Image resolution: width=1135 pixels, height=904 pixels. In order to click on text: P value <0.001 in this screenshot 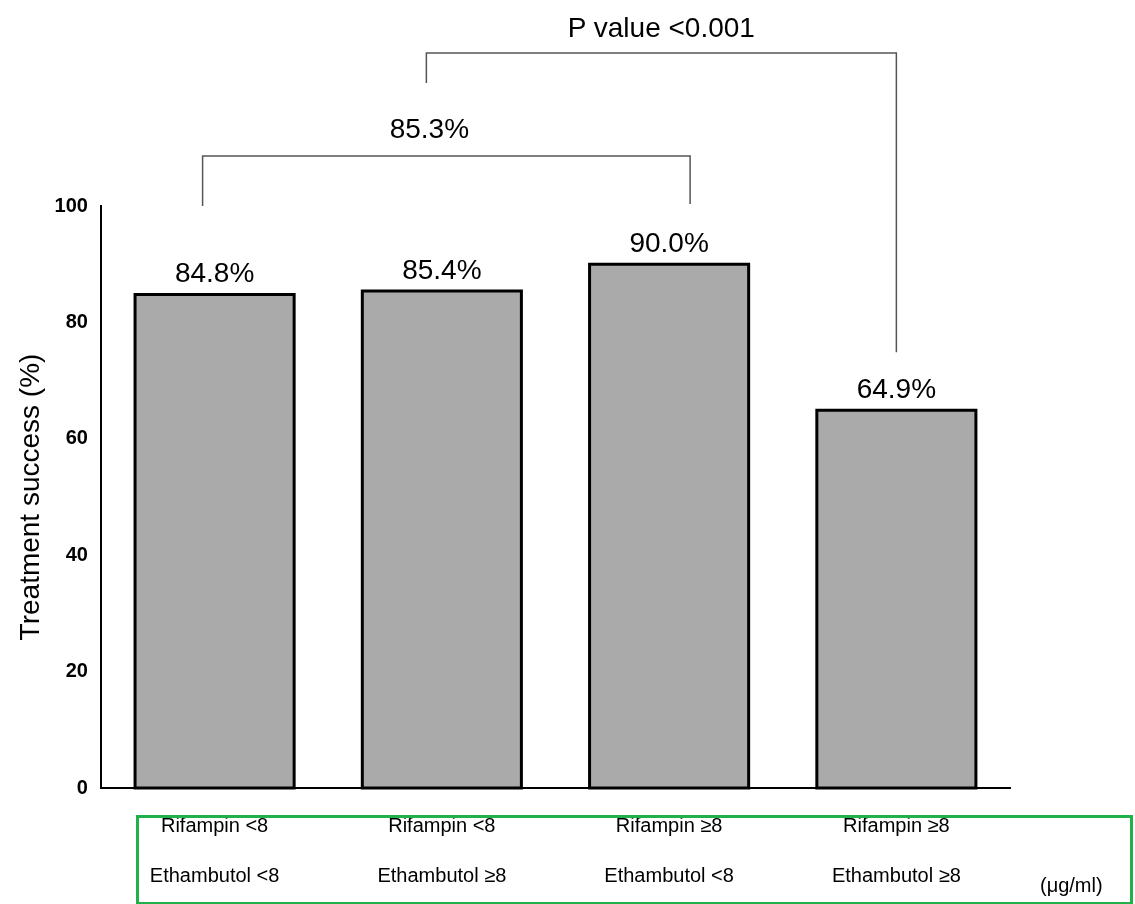, I will do `click(661, 27)`.